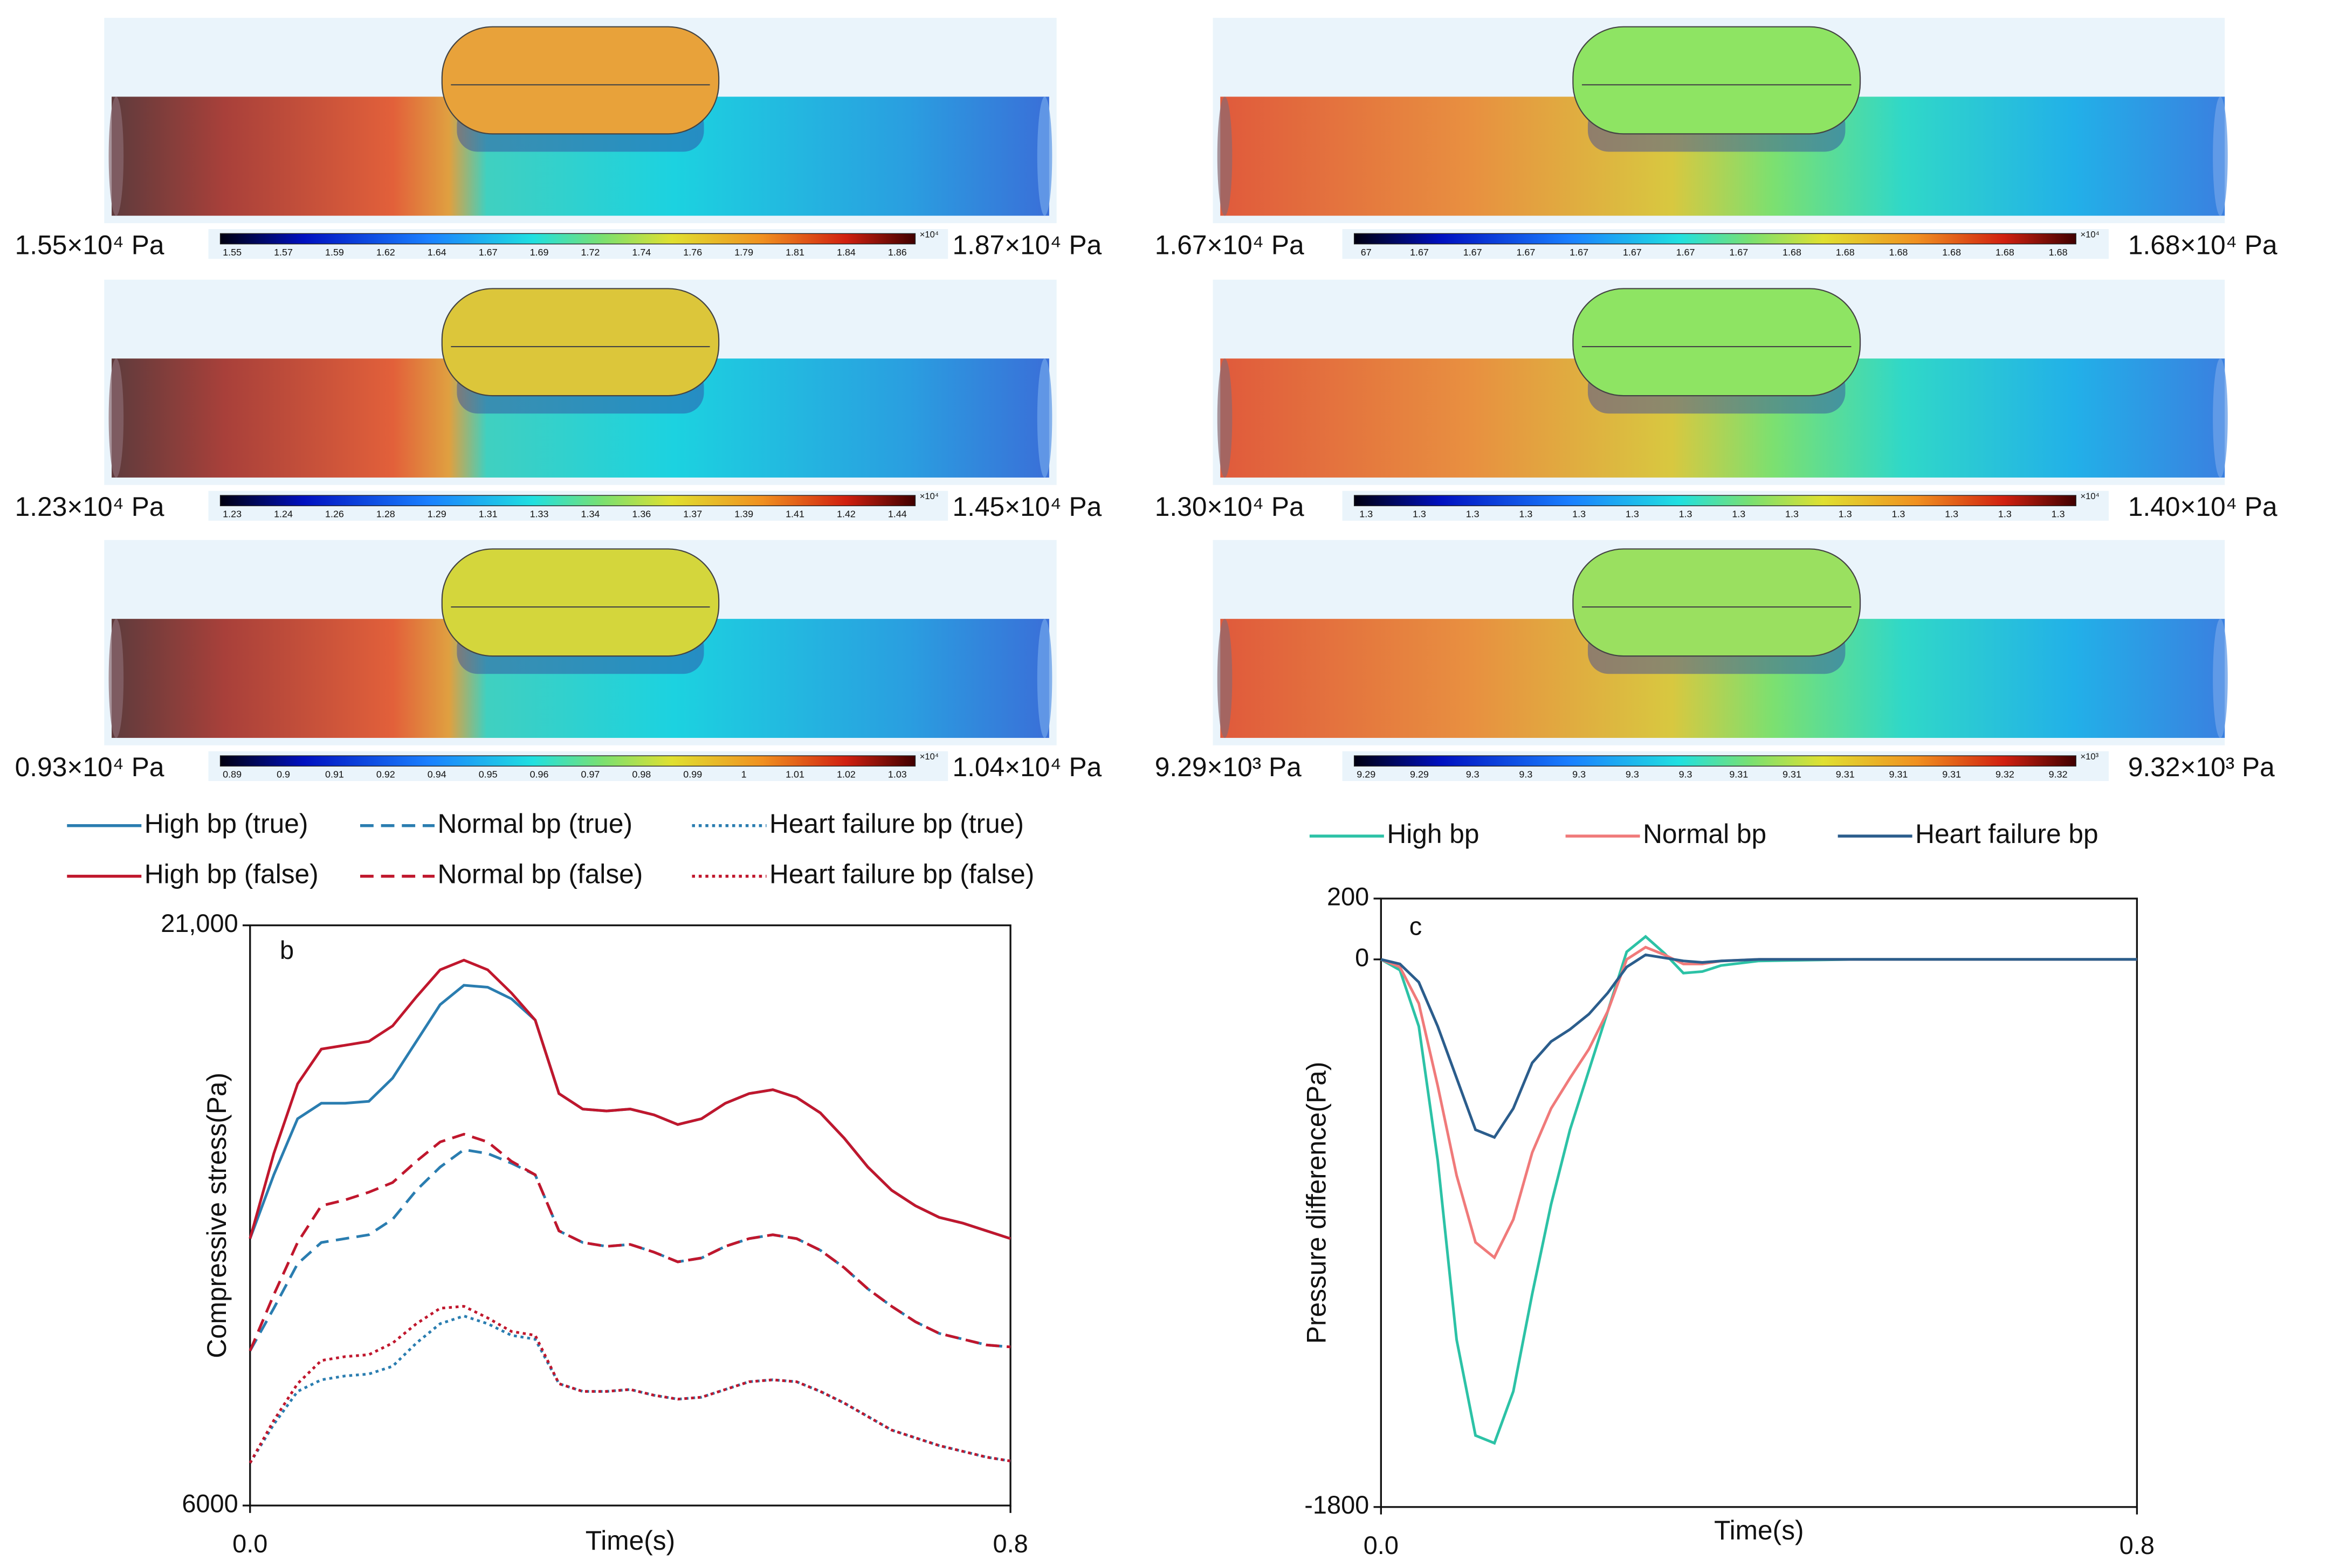 Image resolution: width=2326 pixels, height=1568 pixels. I want to click on colorbar-tick-label: 0.99, so click(693, 774).